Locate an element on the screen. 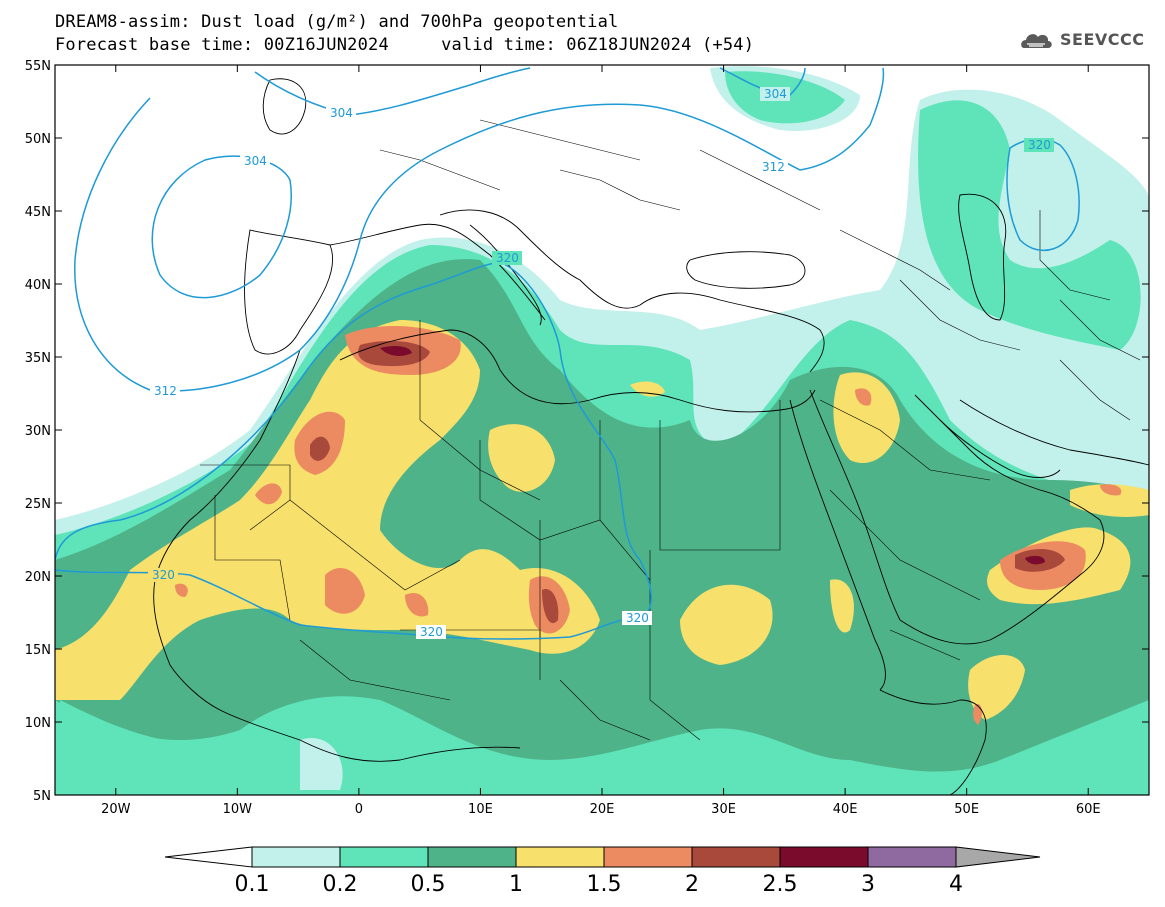 This screenshot has height=907, width=1165. lat-label: 55N is located at coordinates (38, 66).